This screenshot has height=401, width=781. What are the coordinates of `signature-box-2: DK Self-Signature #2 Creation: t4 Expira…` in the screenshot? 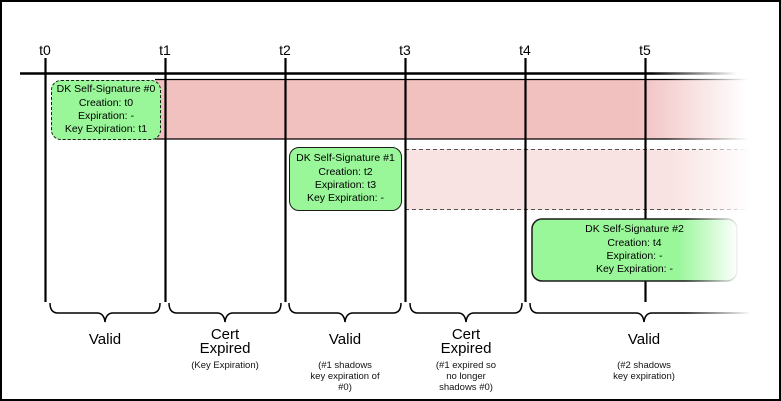 It's located at (634, 250).